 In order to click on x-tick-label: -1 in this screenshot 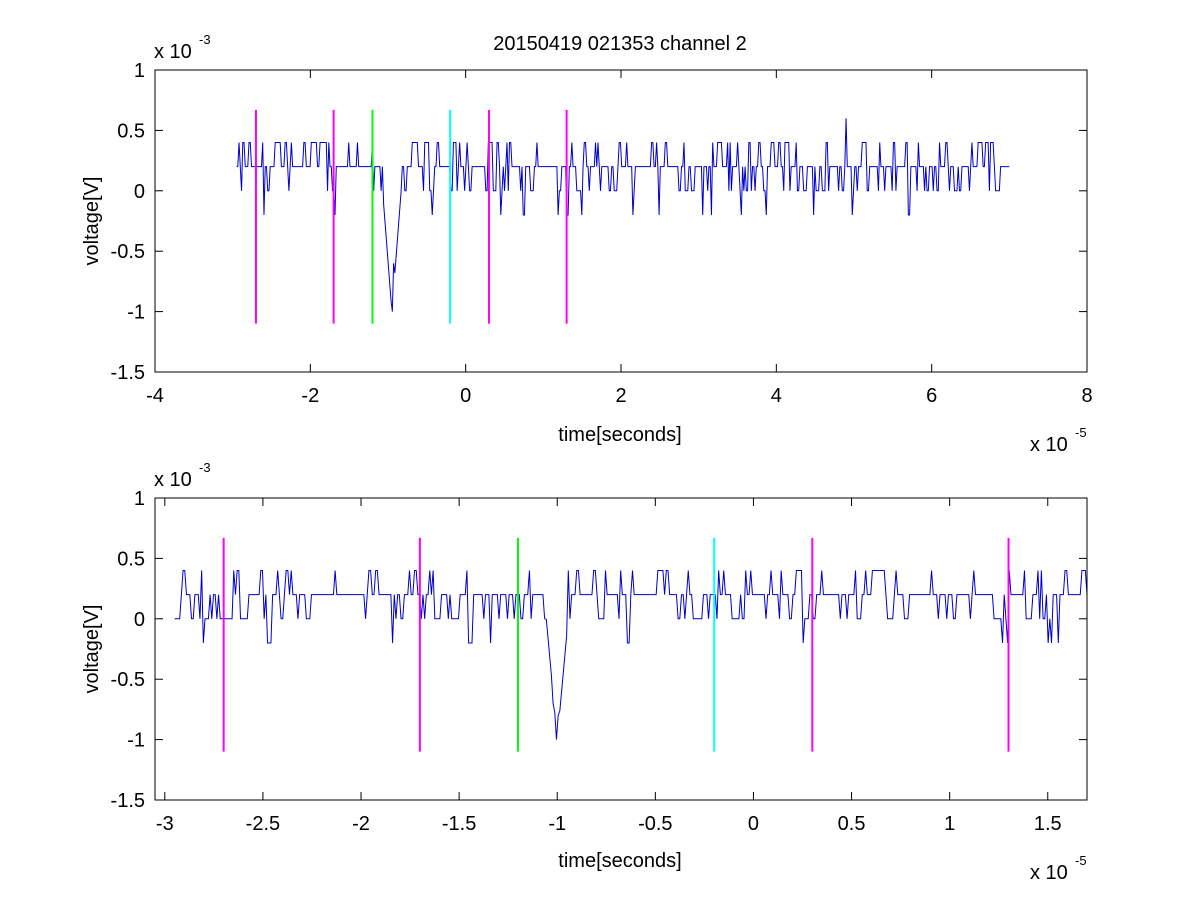, I will do `click(557, 824)`.